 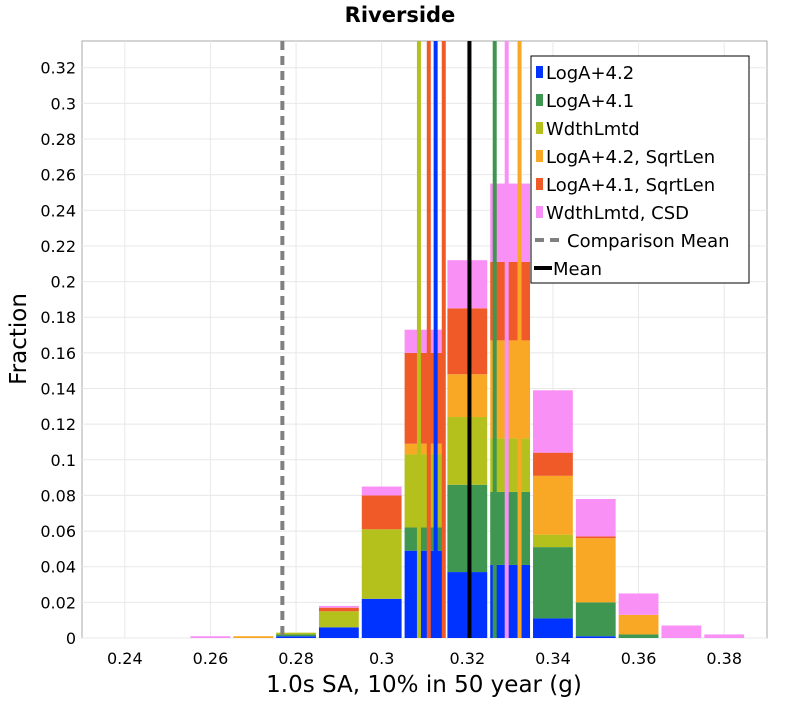 I want to click on y-tick-label: 0.22, so click(x=58, y=246).